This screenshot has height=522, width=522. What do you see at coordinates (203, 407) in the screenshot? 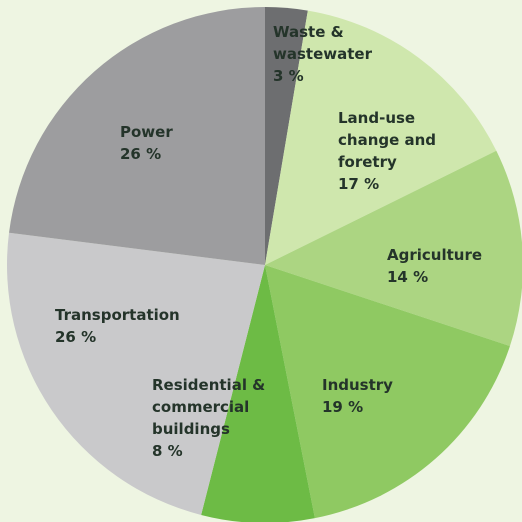
I see `label-line: commercial` at bounding box center [203, 407].